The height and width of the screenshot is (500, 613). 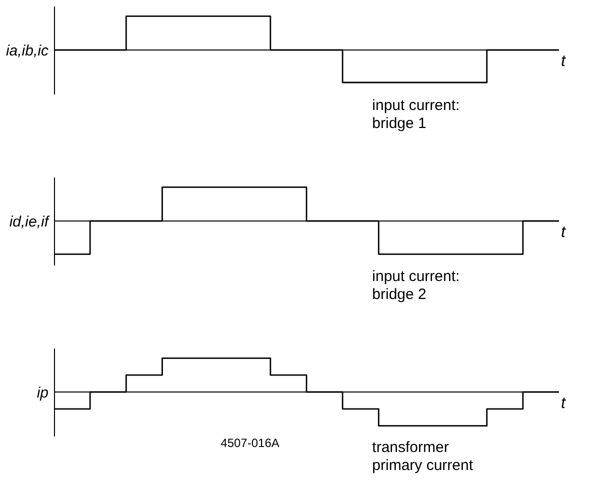 I want to click on text: input current: bridge 1, so click(x=416, y=114).